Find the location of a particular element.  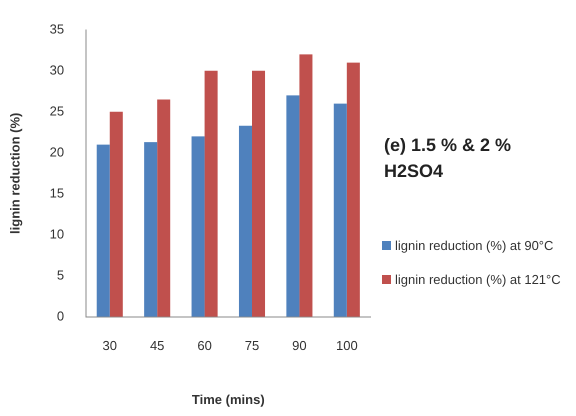

x-tick-label: 45 is located at coordinates (157, 346).